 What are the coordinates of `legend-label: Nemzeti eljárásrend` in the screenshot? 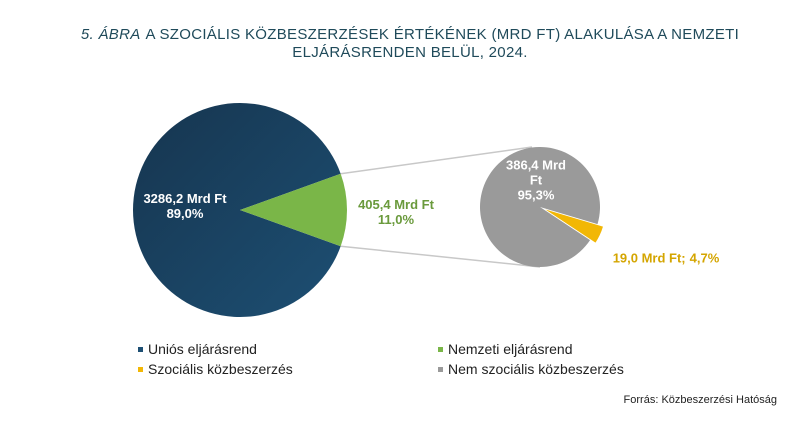 It's located at (510, 349).